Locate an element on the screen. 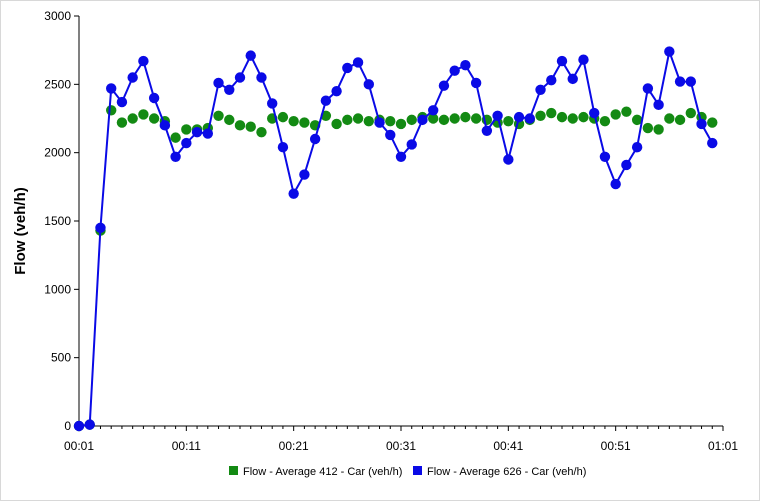  y-tick-label: 1000 is located at coordinates (57, 289).